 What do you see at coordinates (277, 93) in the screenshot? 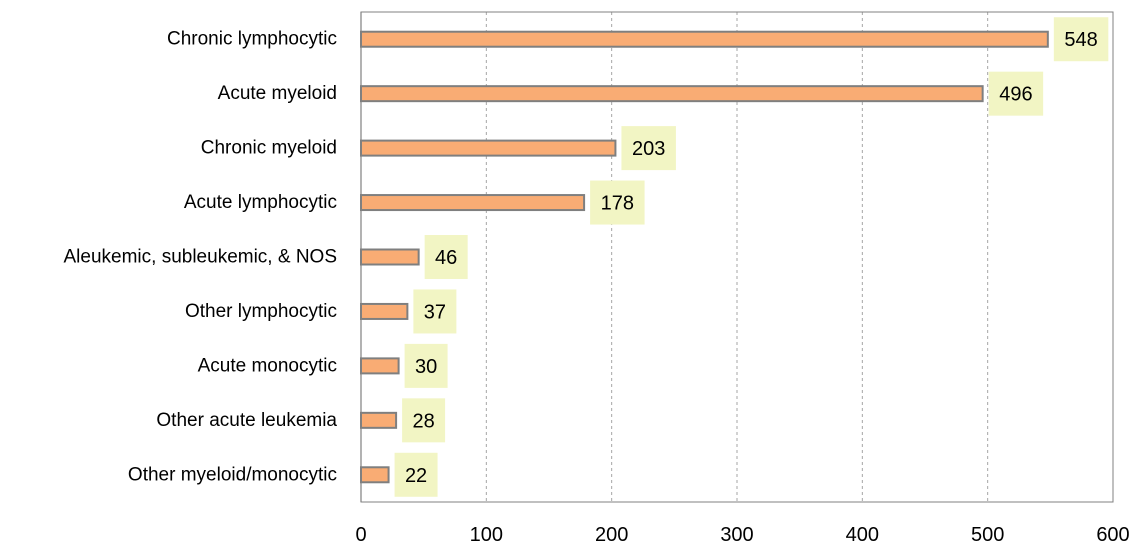
I see `category-label: Acute myeloid` at bounding box center [277, 93].